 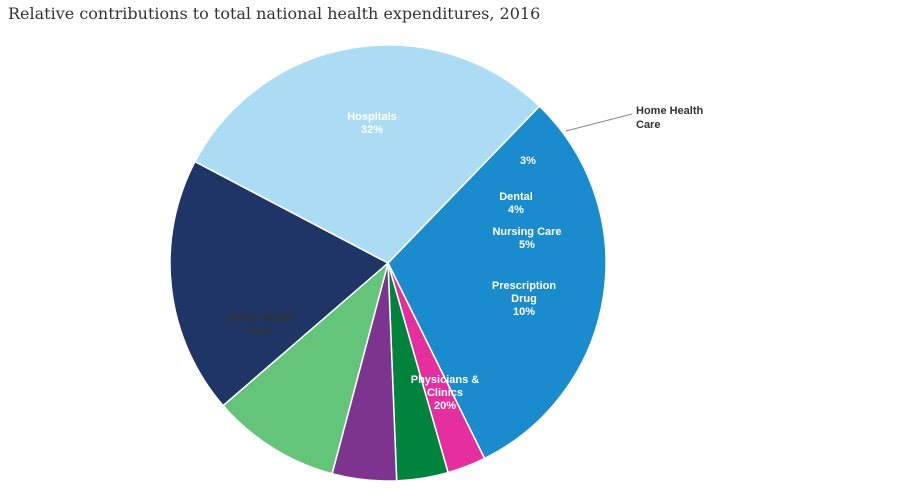 I want to click on slice-label-home-health-care: 3%, so click(x=528, y=161).